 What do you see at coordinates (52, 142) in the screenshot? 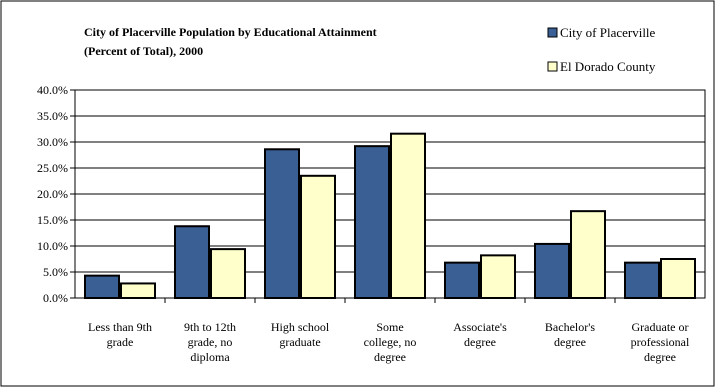
I see `y-tick-label: 30.0%` at bounding box center [52, 142].